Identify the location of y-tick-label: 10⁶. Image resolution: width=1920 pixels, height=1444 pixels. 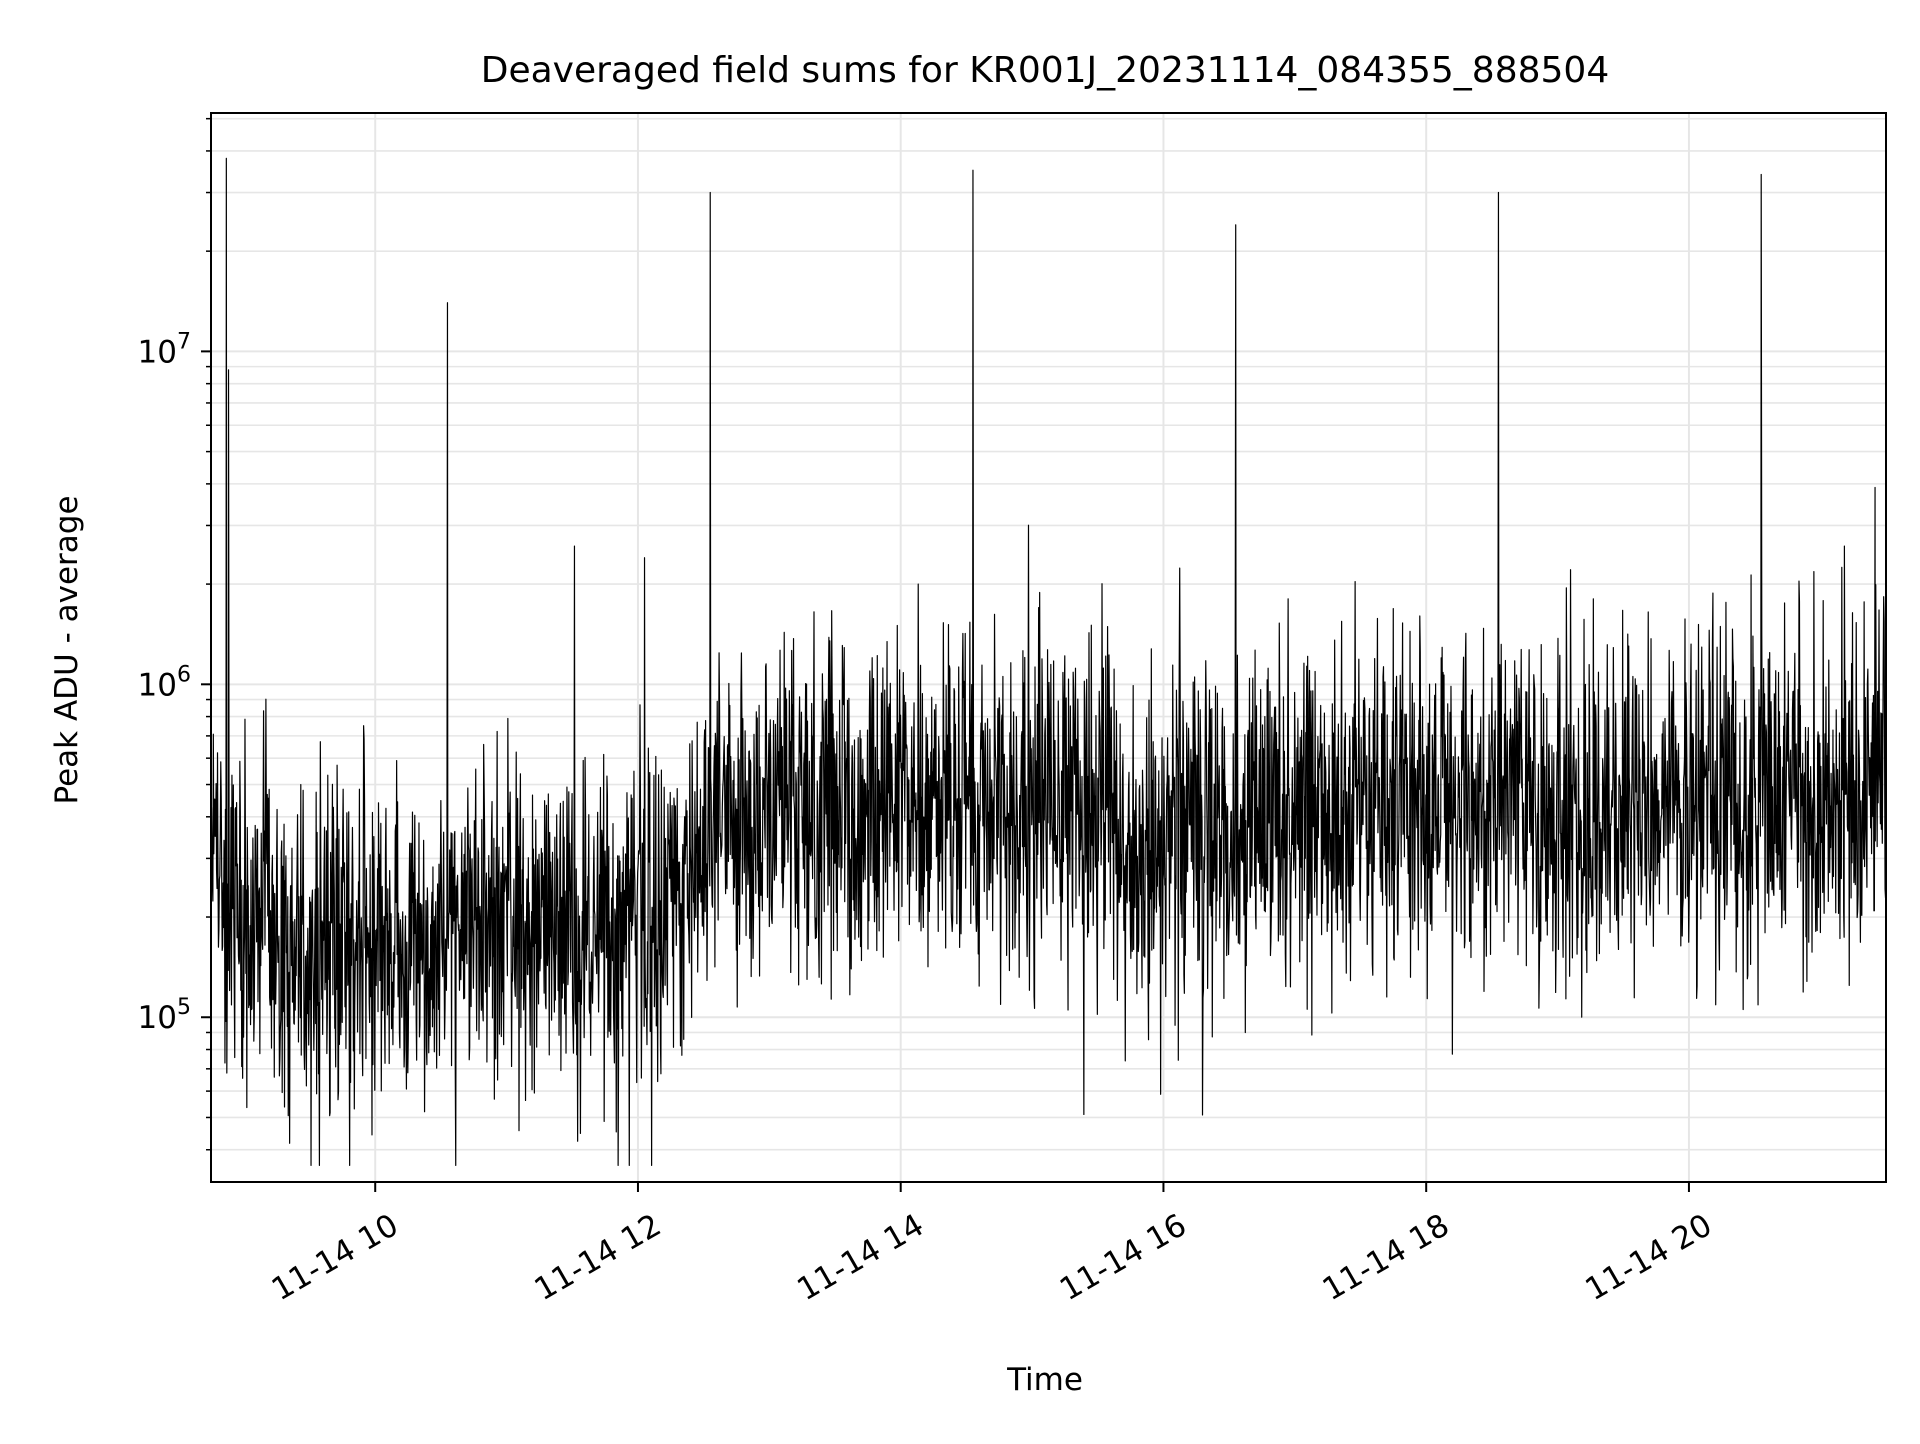
(164, 682).